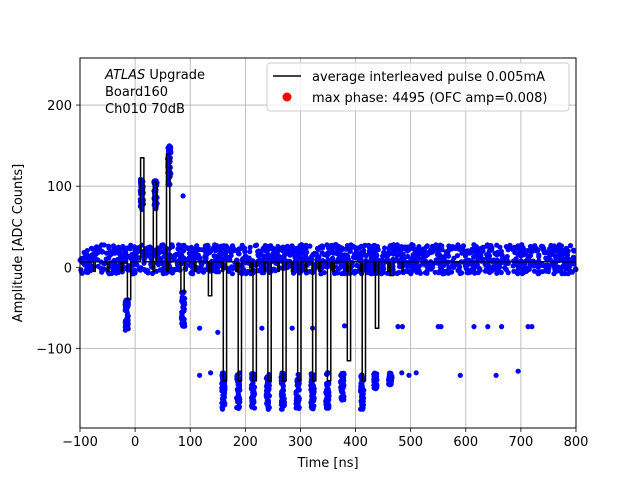 Image resolution: width=640 pixels, height=480 pixels. I want to click on x-tick-label: 500, so click(410, 442).